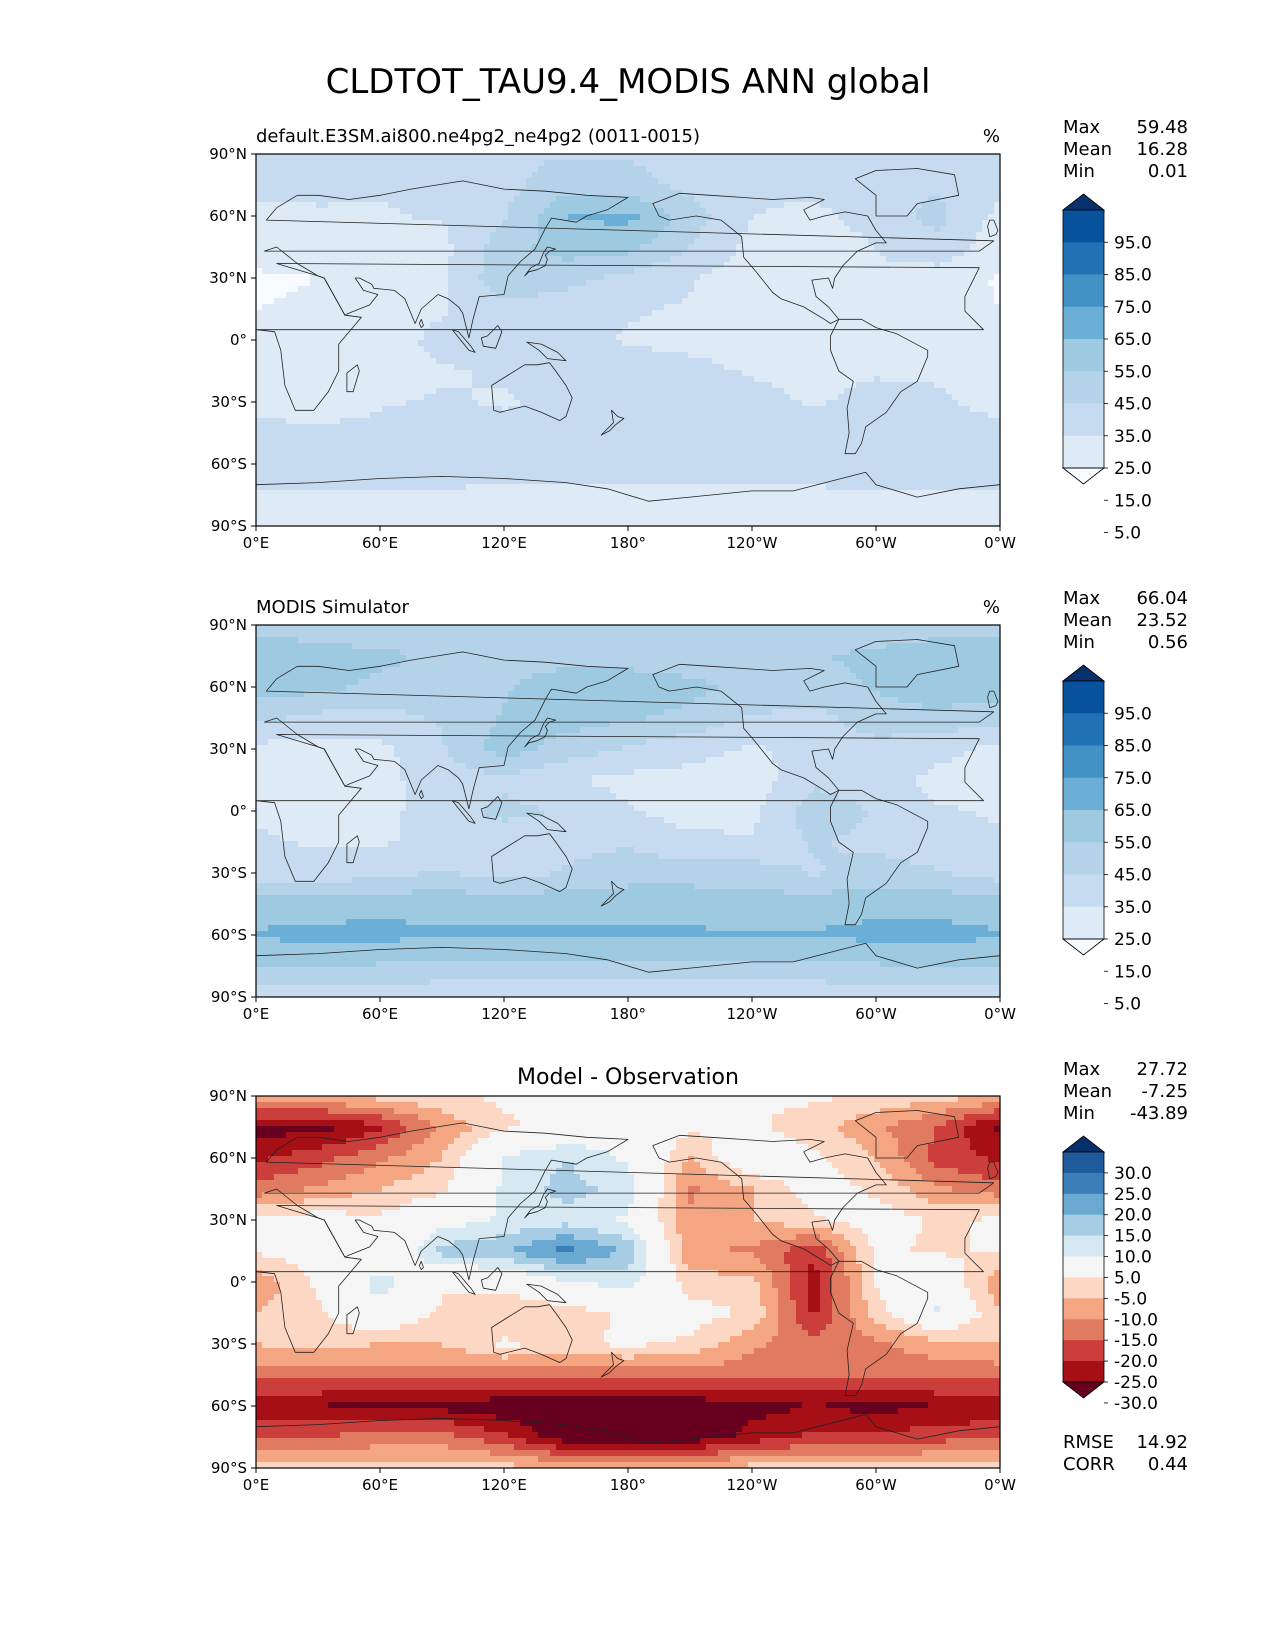  What do you see at coordinates (1125, 1091) in the screenshot?
I see `stats-block: Max 27.72 Mean -7.25 Min -43.89` at bounding box center [1125, 1091].